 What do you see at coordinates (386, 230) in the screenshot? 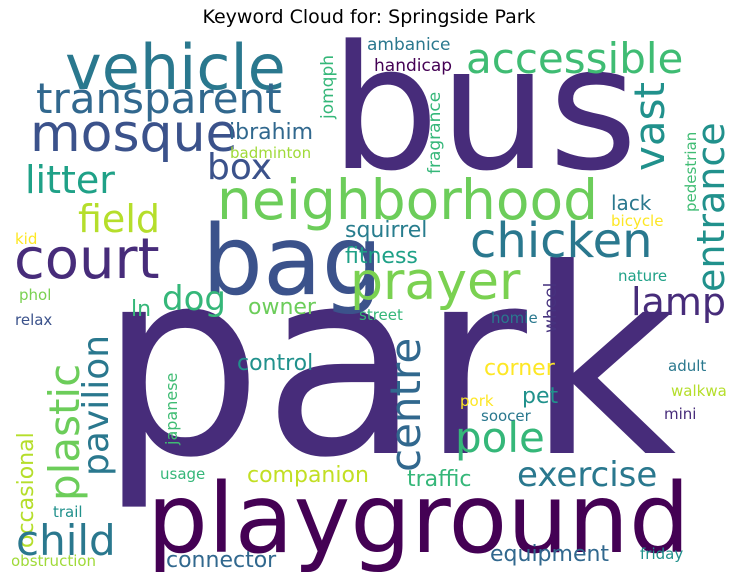
I see `word-squirrel: squirrel` at bounding box center [386, 230].